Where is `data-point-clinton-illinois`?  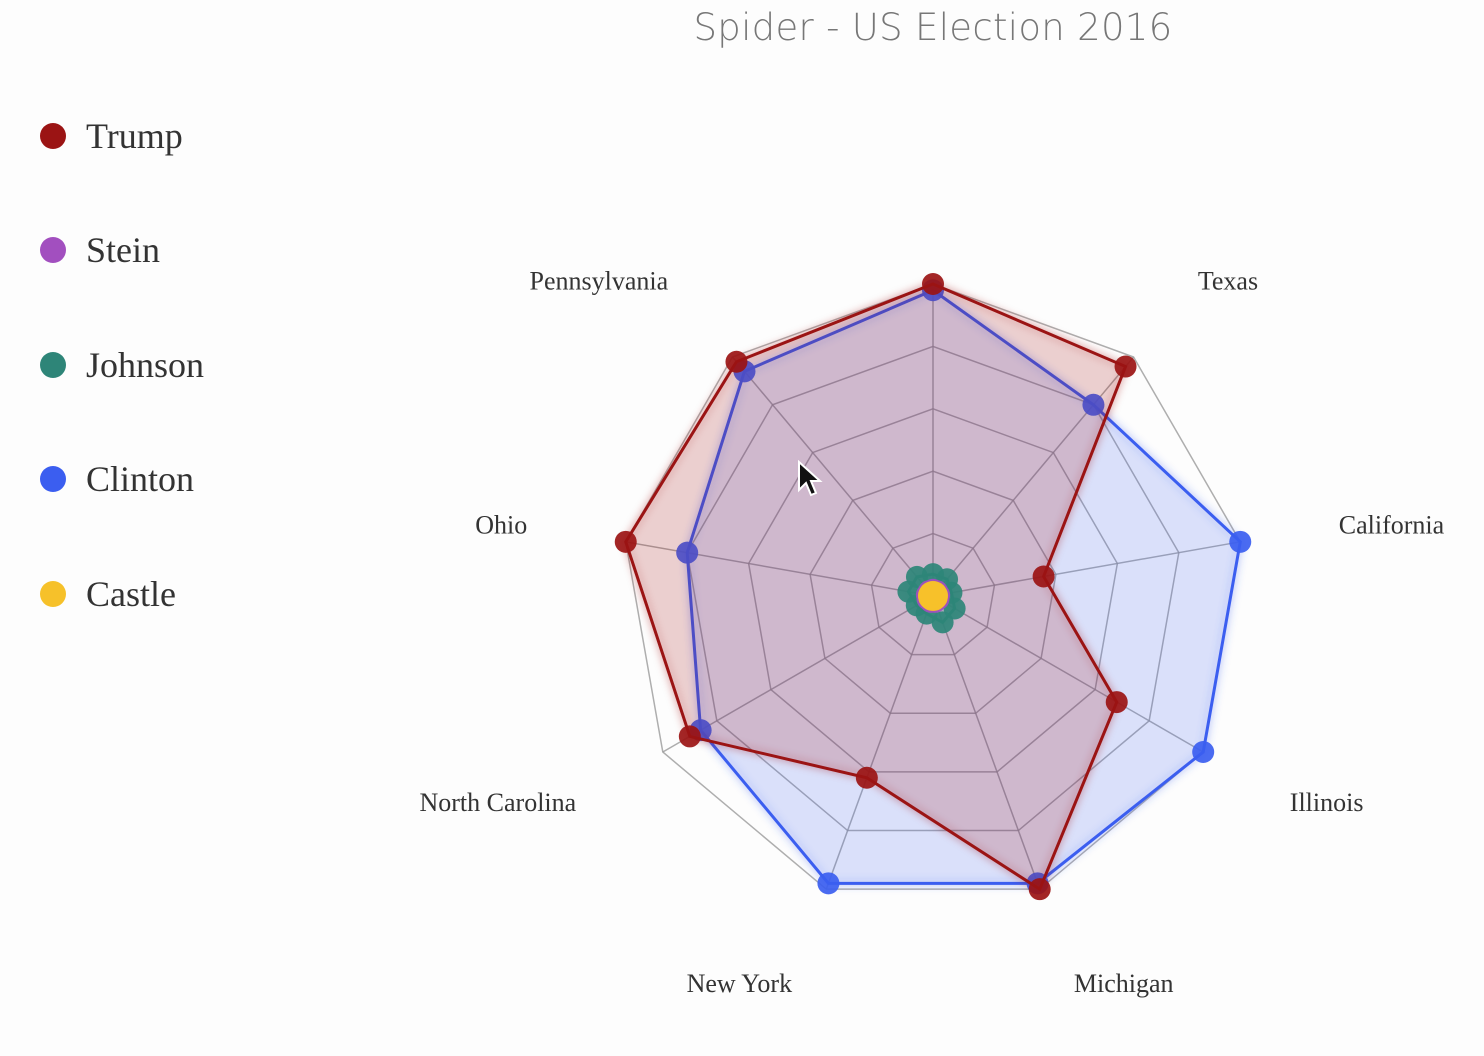 data-point-clinton-illinois is located at coordinates (1203, 752).